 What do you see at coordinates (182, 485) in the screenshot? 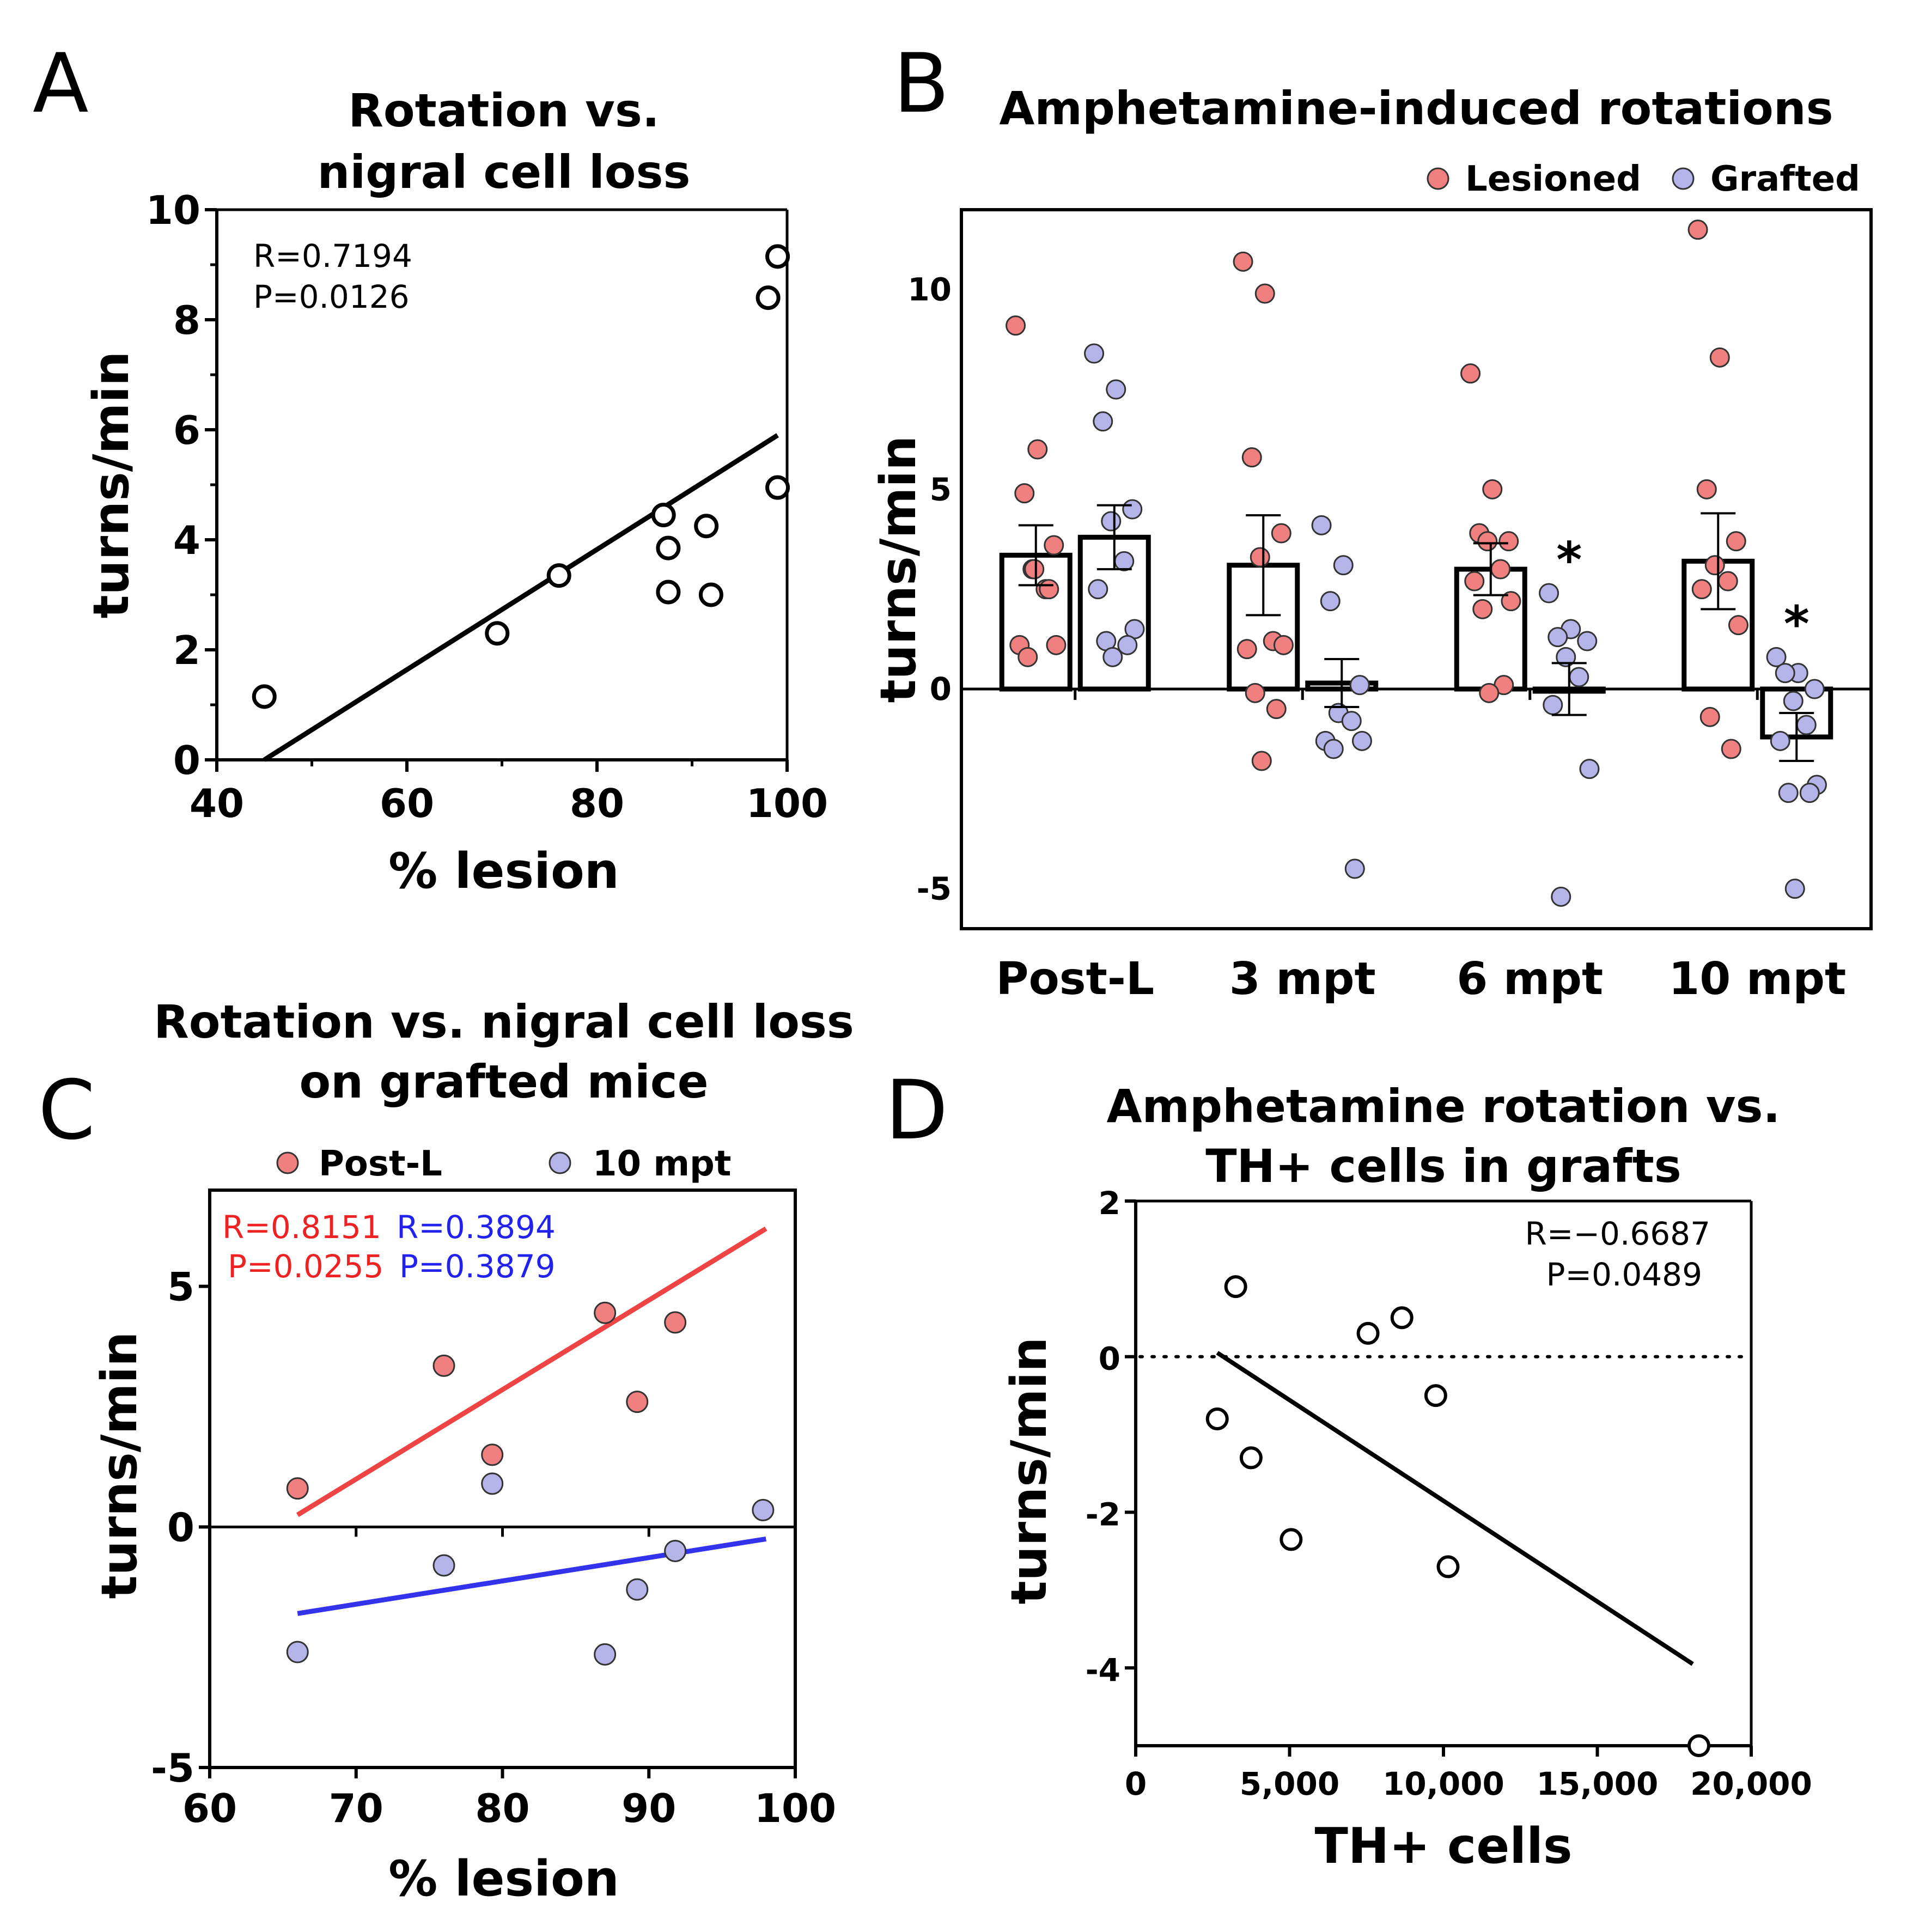
I see `panel-a-y-ticks: 0 2 4 6 8 10` at bounding box center [182, 485].